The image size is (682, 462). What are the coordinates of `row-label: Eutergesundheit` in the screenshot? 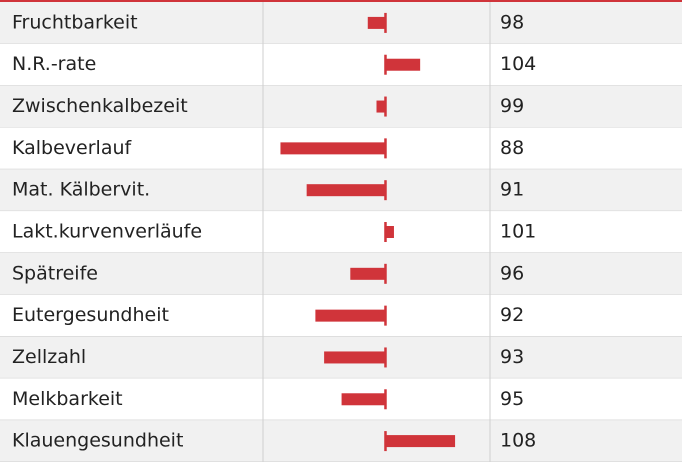 It's located at (90, 315).